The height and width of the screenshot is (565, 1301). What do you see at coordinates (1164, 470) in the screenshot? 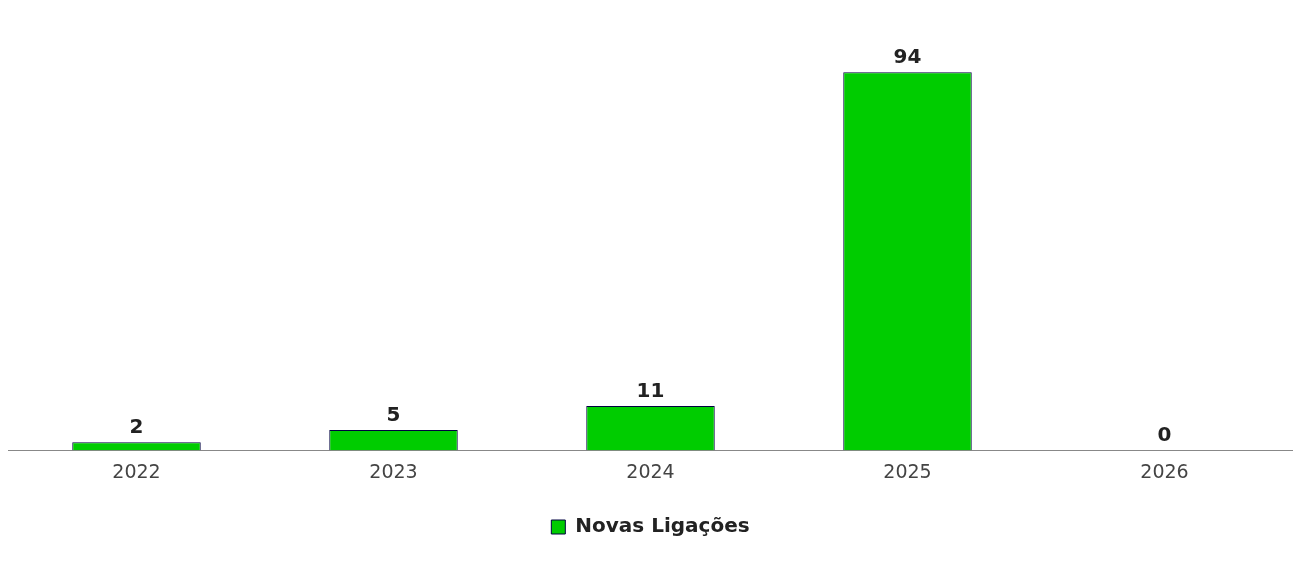
I see `x-tick-label: 2026` at bounding box center [1164, 470].